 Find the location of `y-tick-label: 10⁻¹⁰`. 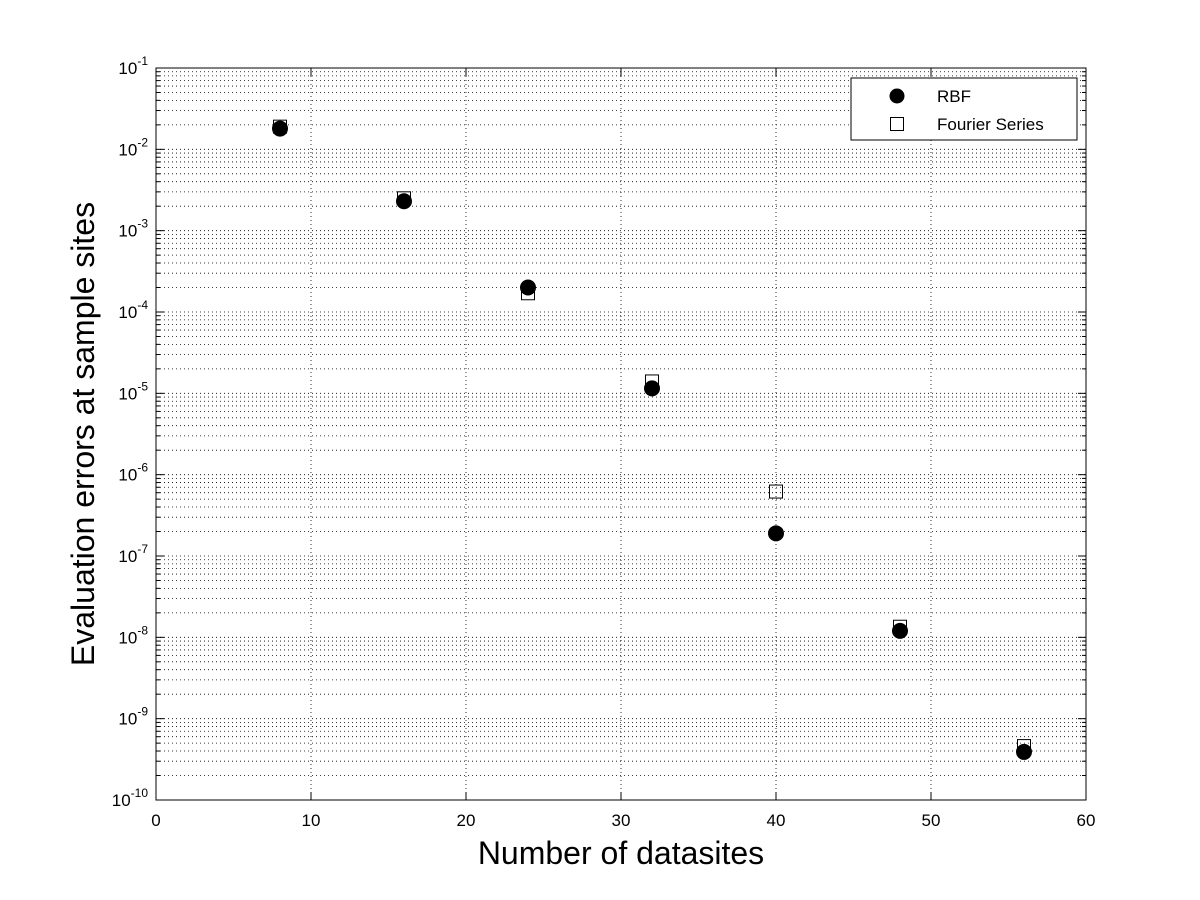

y-tick-label: 10⁻¹⁰ is located at coordinates (130, 798).